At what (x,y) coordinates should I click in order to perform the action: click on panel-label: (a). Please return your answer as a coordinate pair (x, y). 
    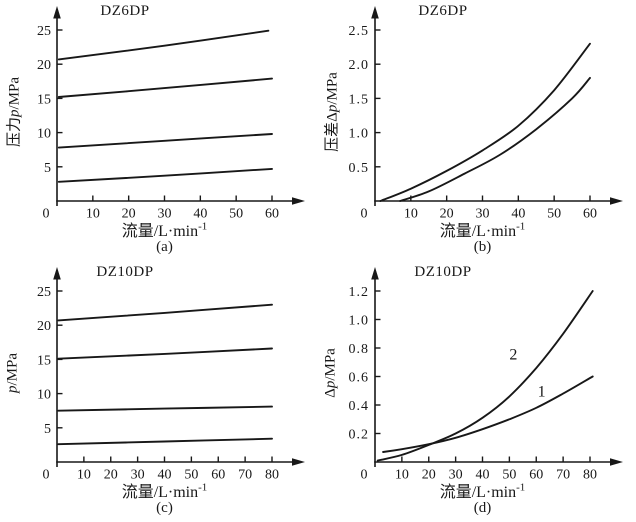
    Looking at the image, I should click on (164, 247).